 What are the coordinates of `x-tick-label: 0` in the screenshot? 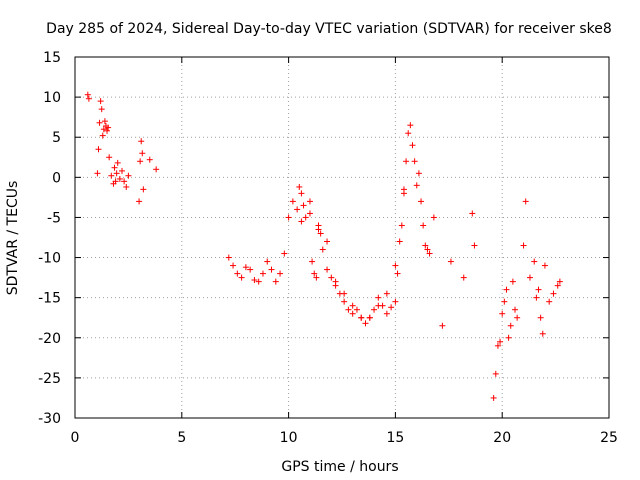 It's located at (75, 438).